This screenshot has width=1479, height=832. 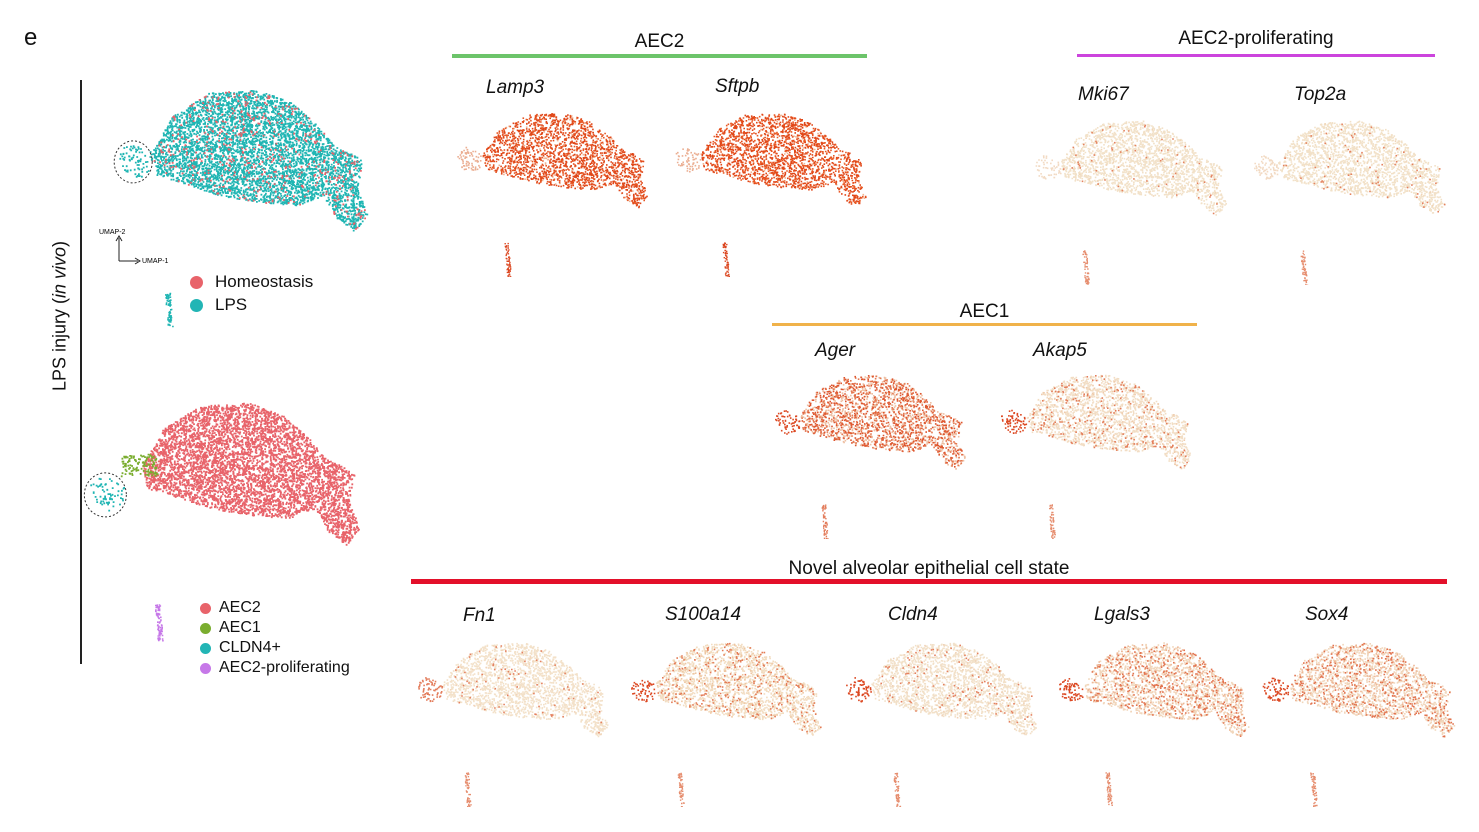 What do you see at coordinates (196, 282) in the screenshot?
I see `legend-dot-homeostasis` at bounding box center [196, 282].